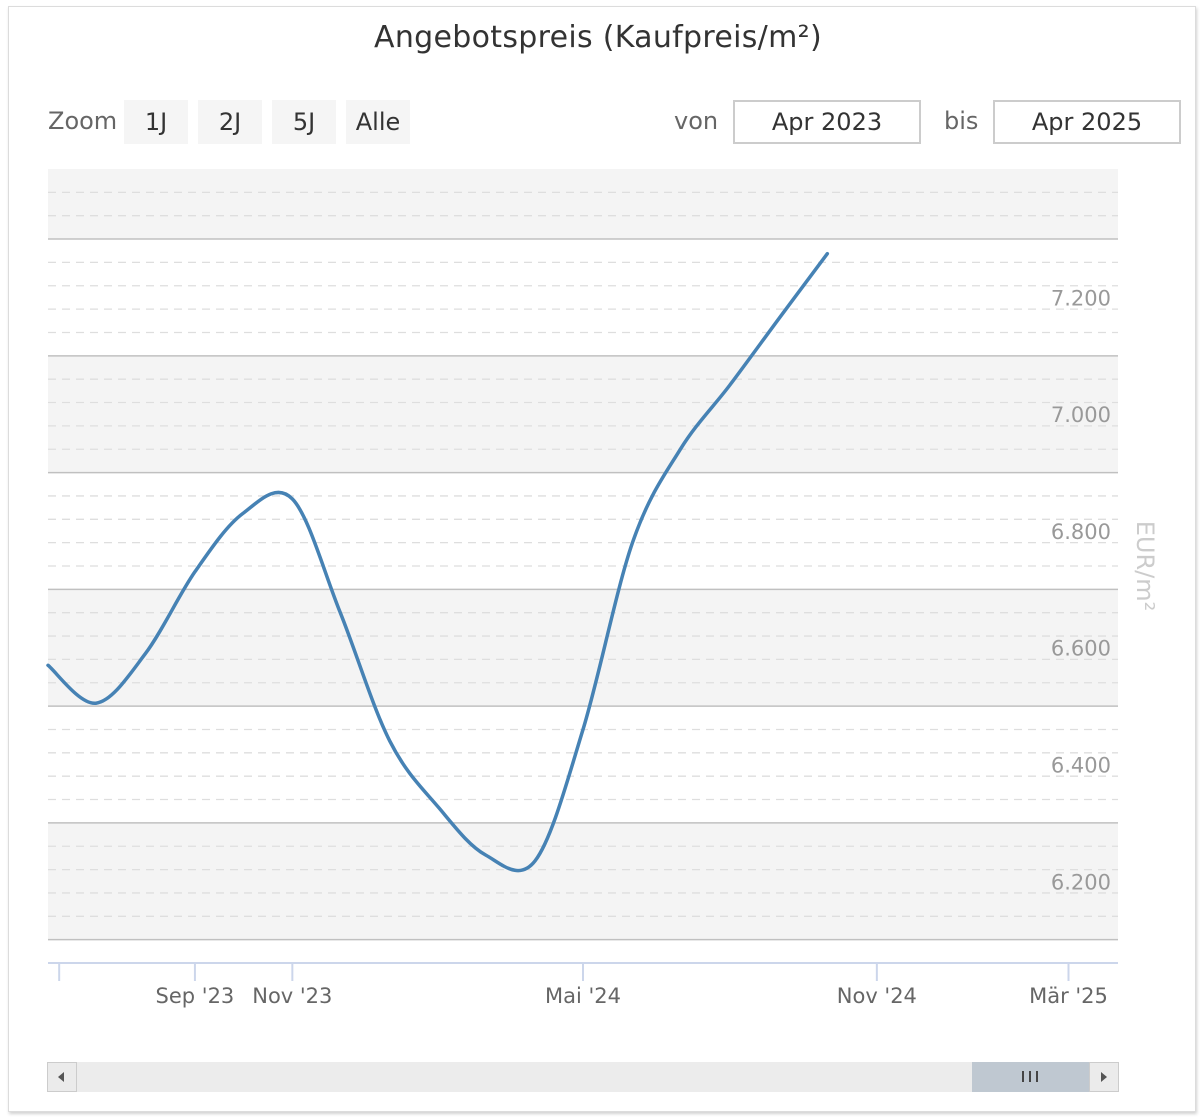  What do you see at coordinates (1145, 566) in the screenshot?
I see `y-axis-title: EUR/m²` at bounding box center [1145, 566].